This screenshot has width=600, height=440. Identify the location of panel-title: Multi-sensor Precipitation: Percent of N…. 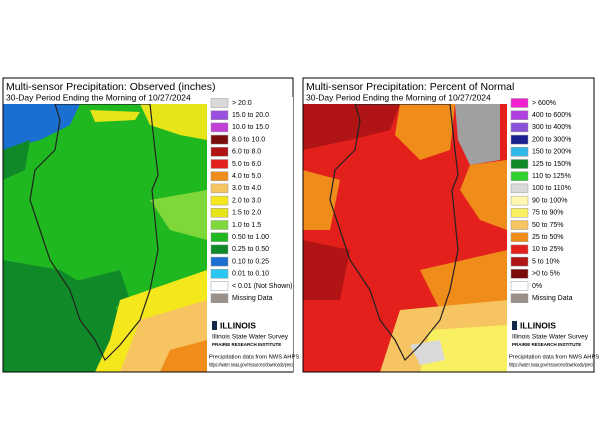
(410, 87).